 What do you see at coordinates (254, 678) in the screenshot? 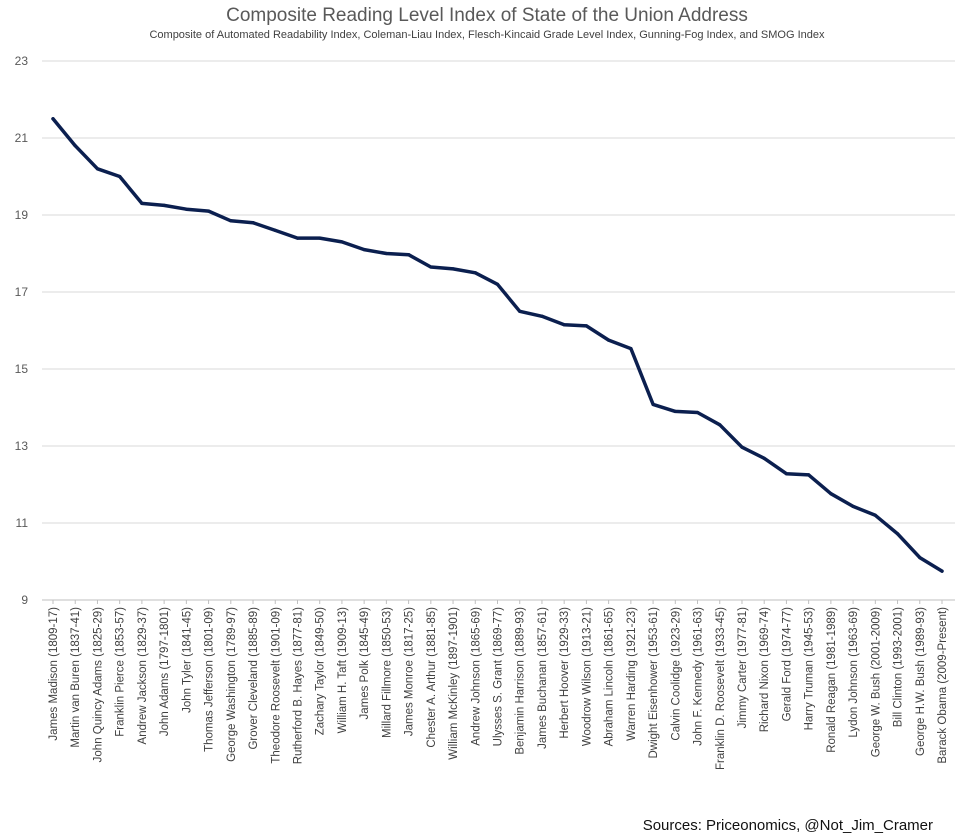
I see `x-tick-label: Grover Cleveland (1885-89)` at bounding box center [254, 678].